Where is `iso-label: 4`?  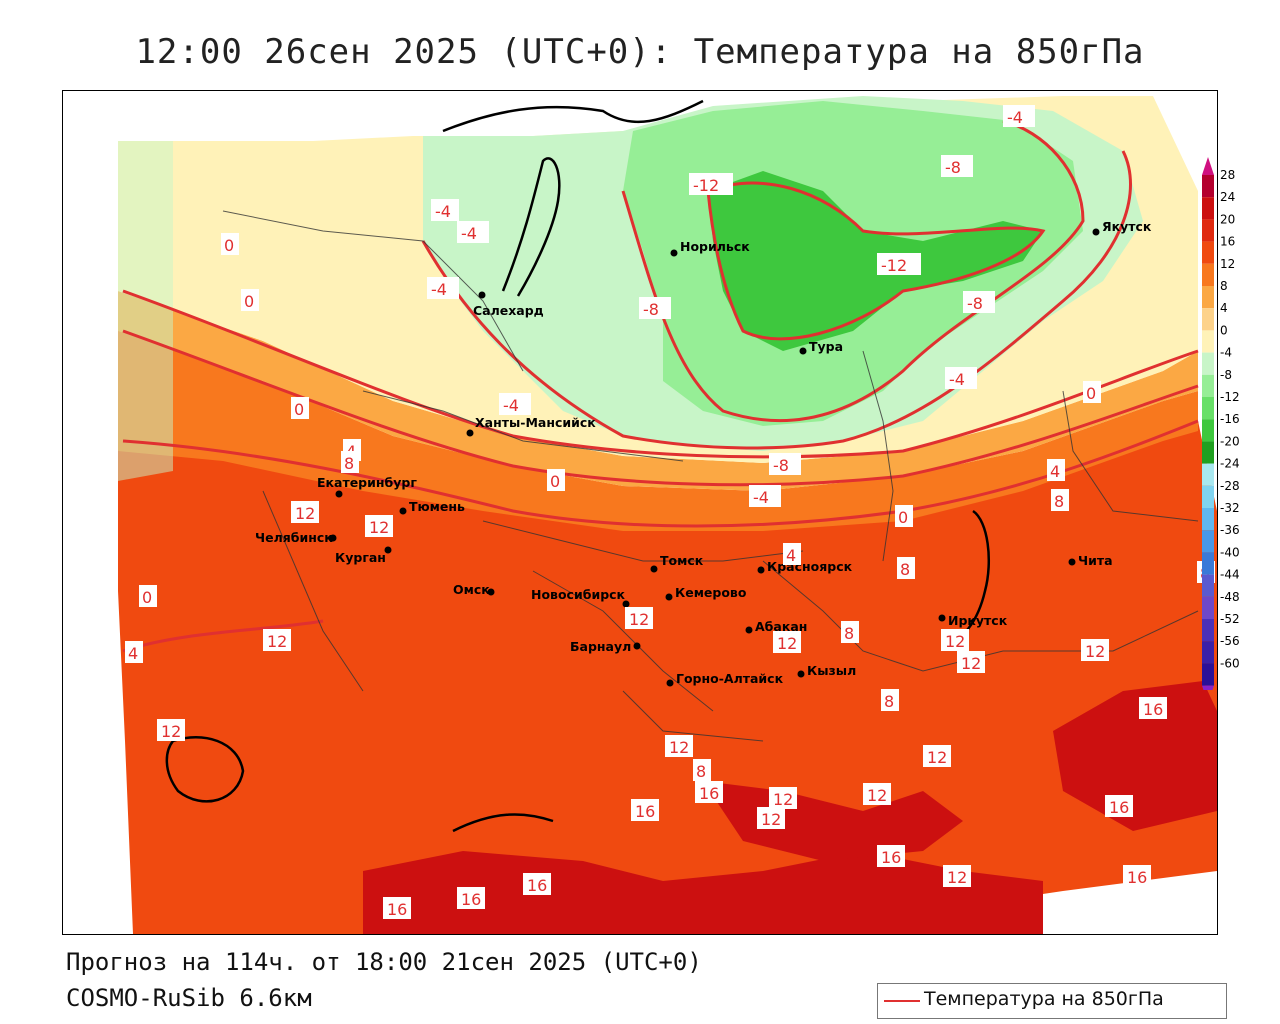
iso-label: 4 is located at coordinates (134, 652).